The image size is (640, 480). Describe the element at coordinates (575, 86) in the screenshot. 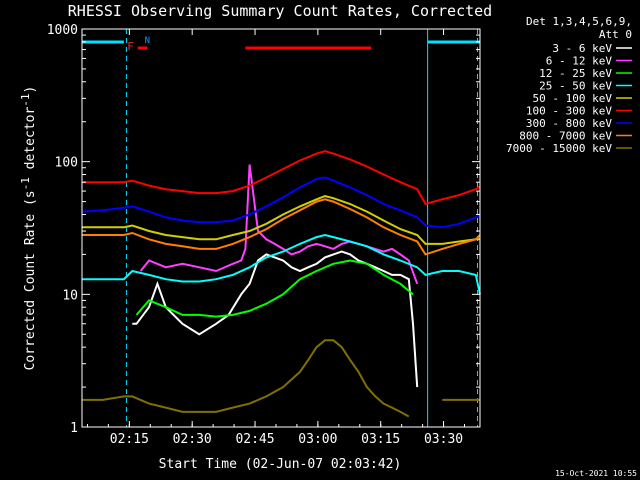

I see `legend-label-4: 25 - 50 keV` at that location.